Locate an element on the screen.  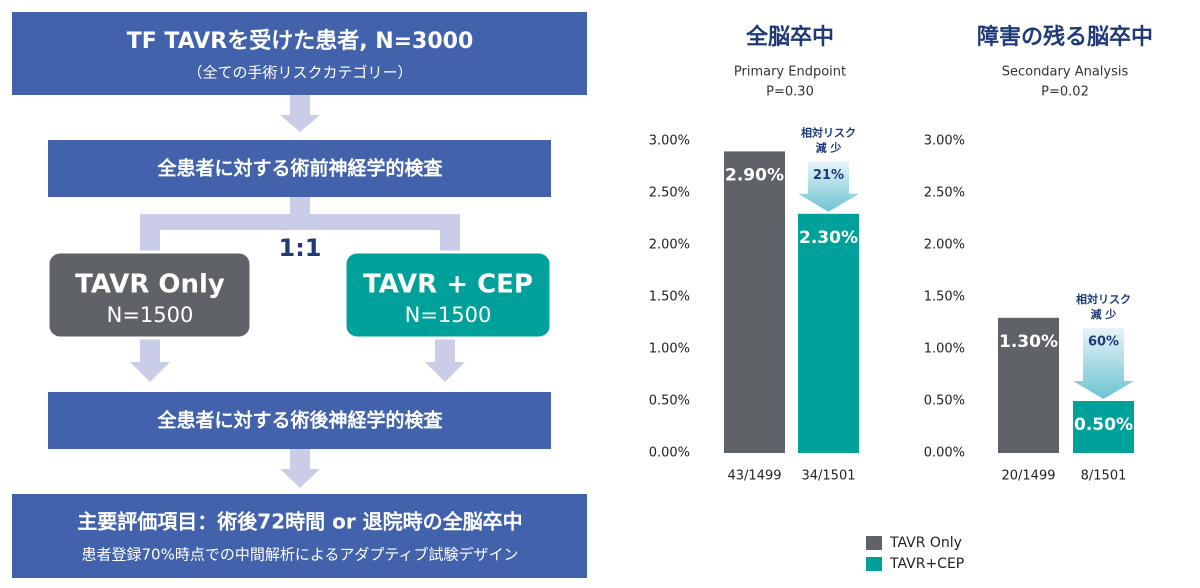
value-label: 0.50% is located at coordinates (1103, 425).